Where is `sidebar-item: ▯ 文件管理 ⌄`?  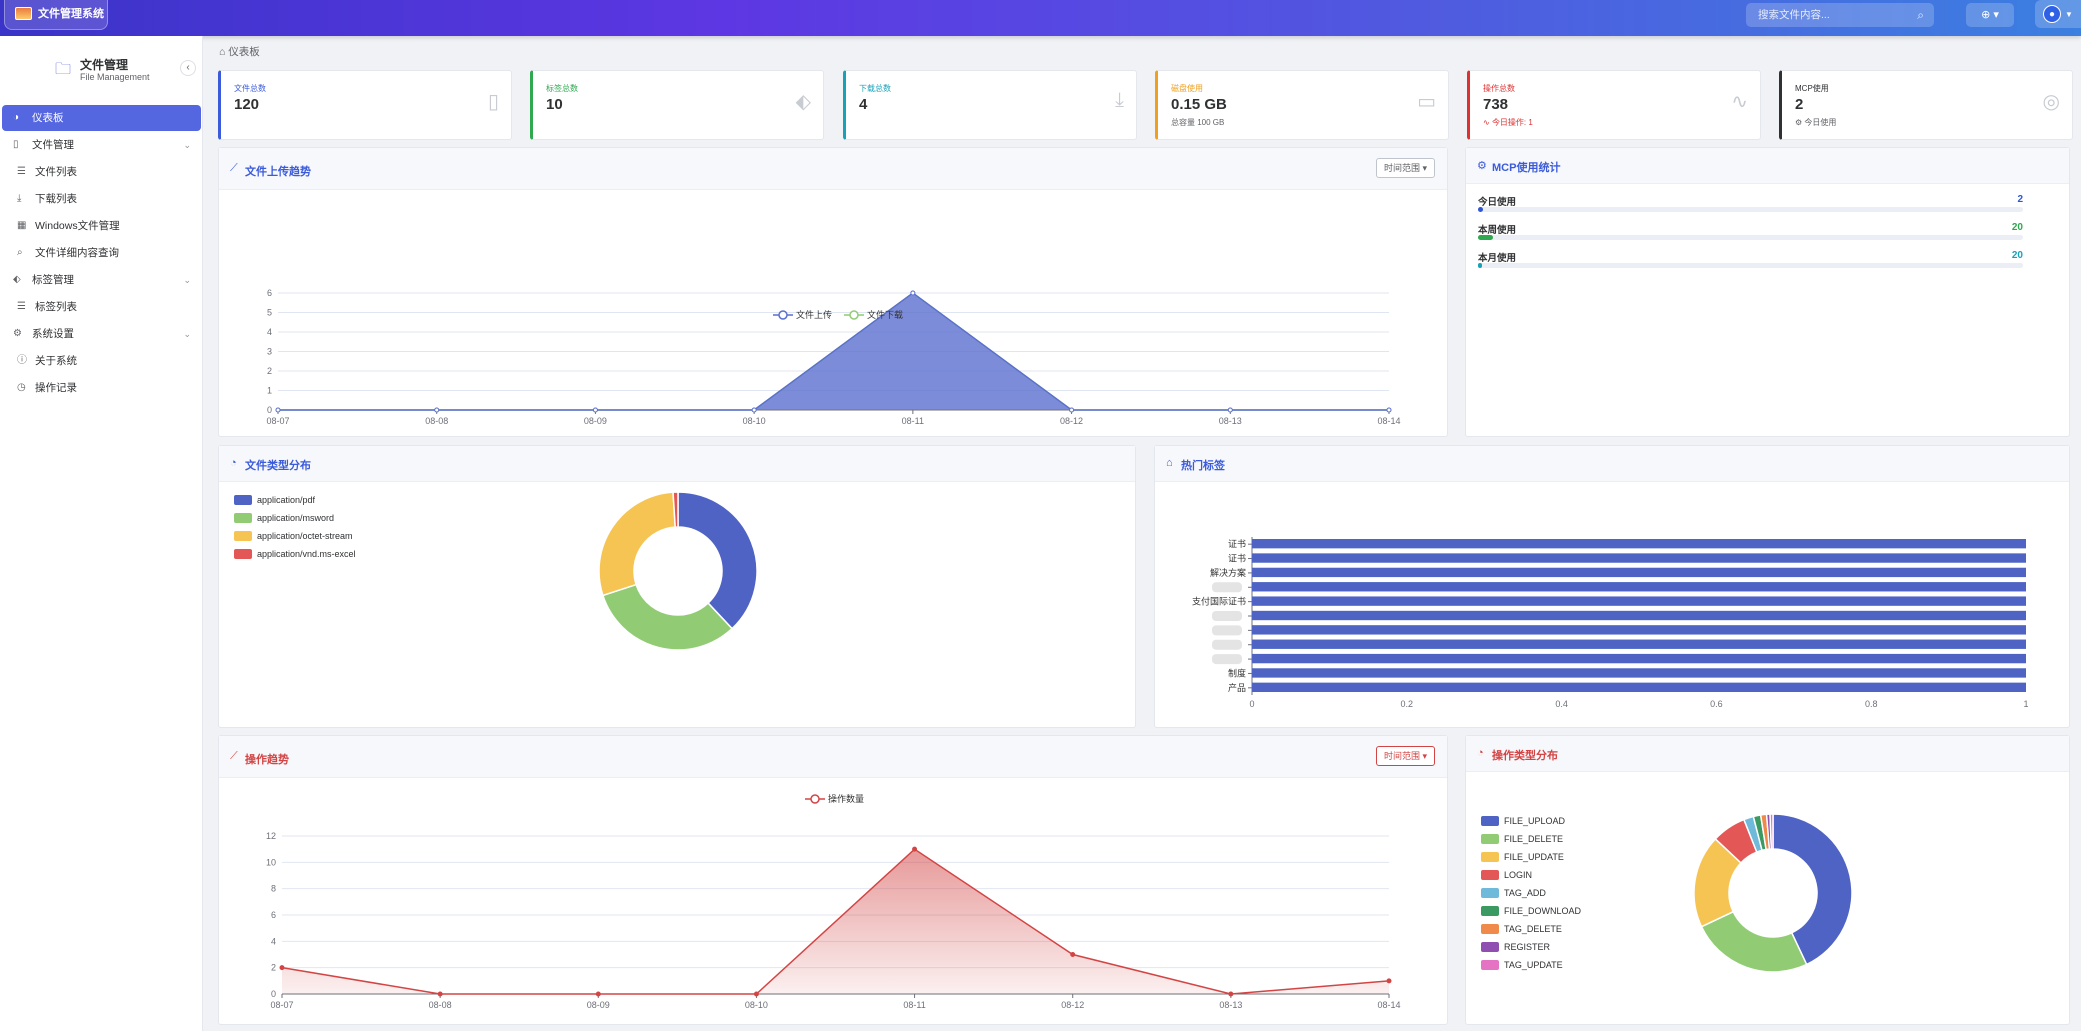
sidebar-item: ▯ 文件管理 ⌄ is located at coordinates (101, 145).